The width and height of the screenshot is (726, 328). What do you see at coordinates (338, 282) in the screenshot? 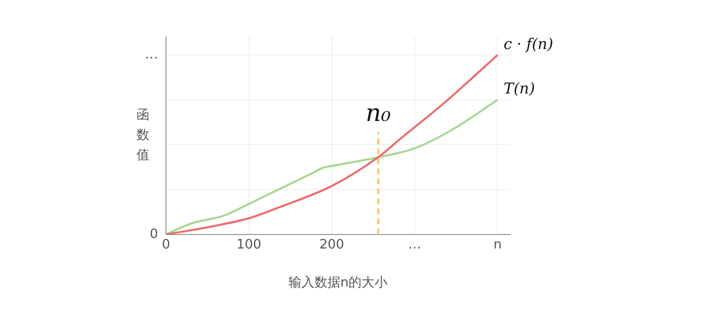
I see `x-axis-title: 输入数据n的大小` at bounding box center [338, 282].